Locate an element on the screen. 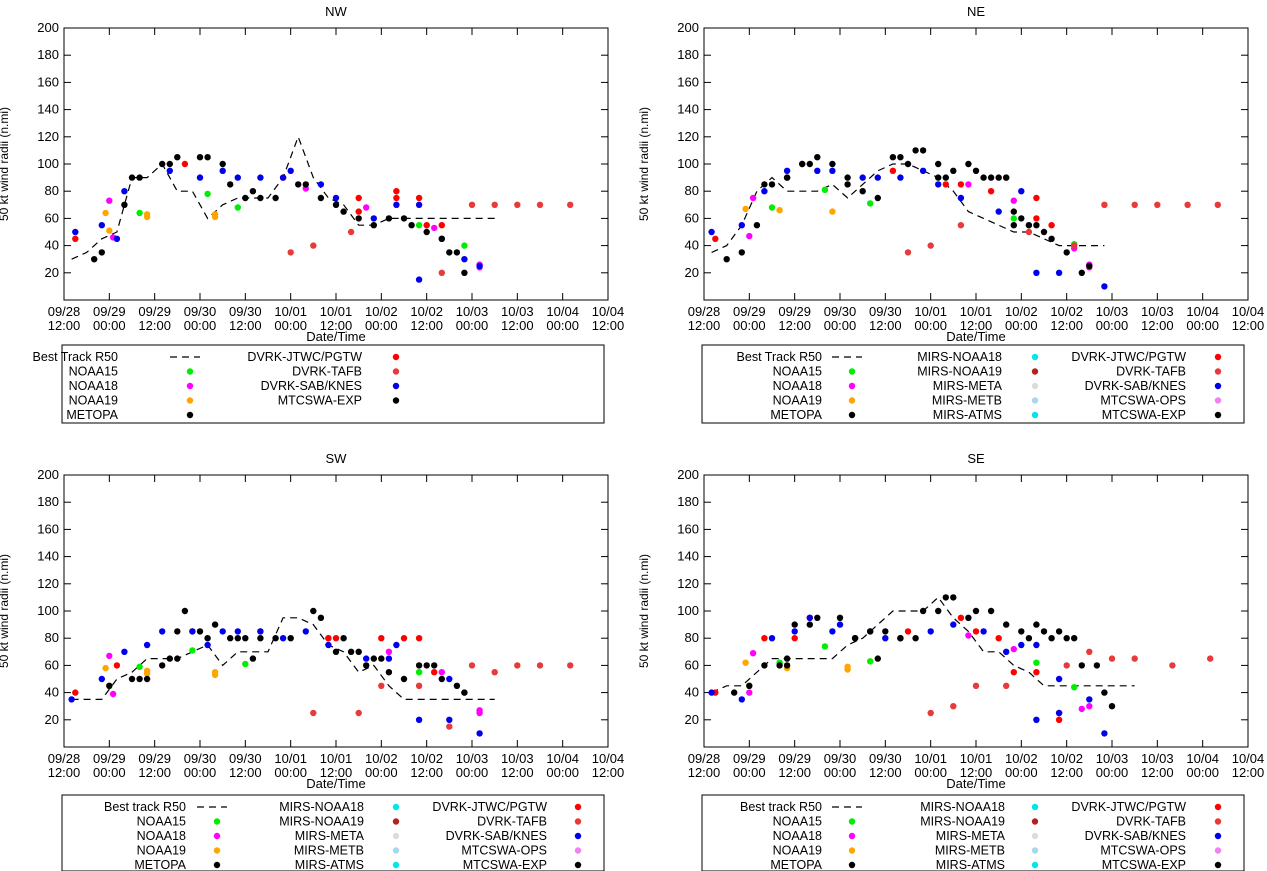 The height and width of the screenshot is (871, 1267). x-tick-label-date: 10/01 is located at coordinates (336, 311).